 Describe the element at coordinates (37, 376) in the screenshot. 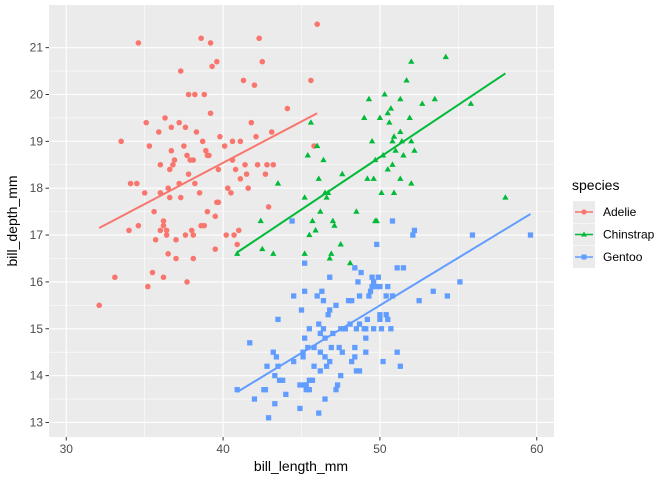

I see `y-tick-label: 14` at that location.